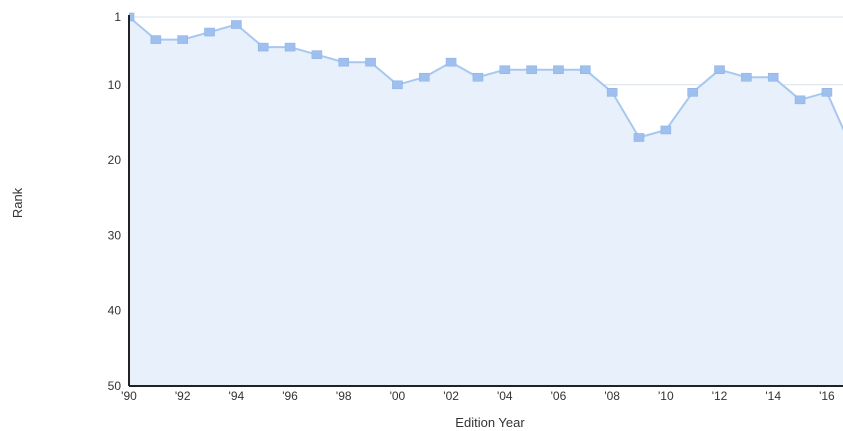 The height and width of the screenshot is (431, 843). Describe the element at coordinates (115, 386) in the screenshot. I see `y-tick-label: 50` at that location.